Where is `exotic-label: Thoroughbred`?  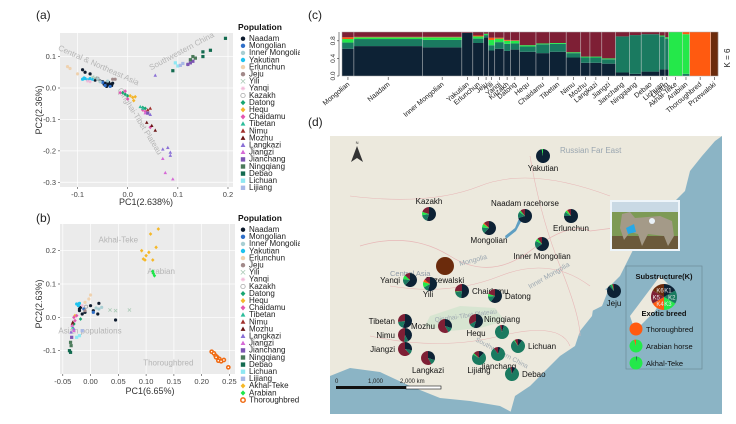 exotic-label: Thoroughbred is located at coordinates (669, 329).